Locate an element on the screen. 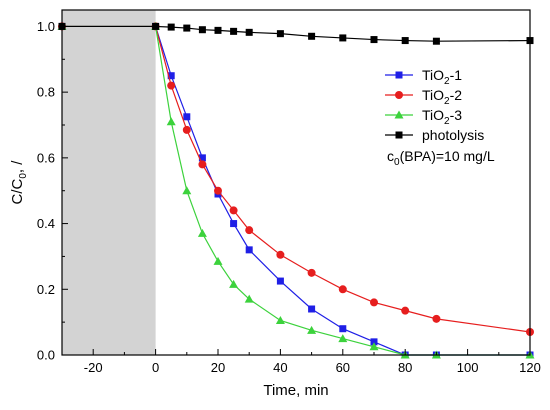 The image size is (550, 410). dark-region-layer is located at coordinates (109, 182).